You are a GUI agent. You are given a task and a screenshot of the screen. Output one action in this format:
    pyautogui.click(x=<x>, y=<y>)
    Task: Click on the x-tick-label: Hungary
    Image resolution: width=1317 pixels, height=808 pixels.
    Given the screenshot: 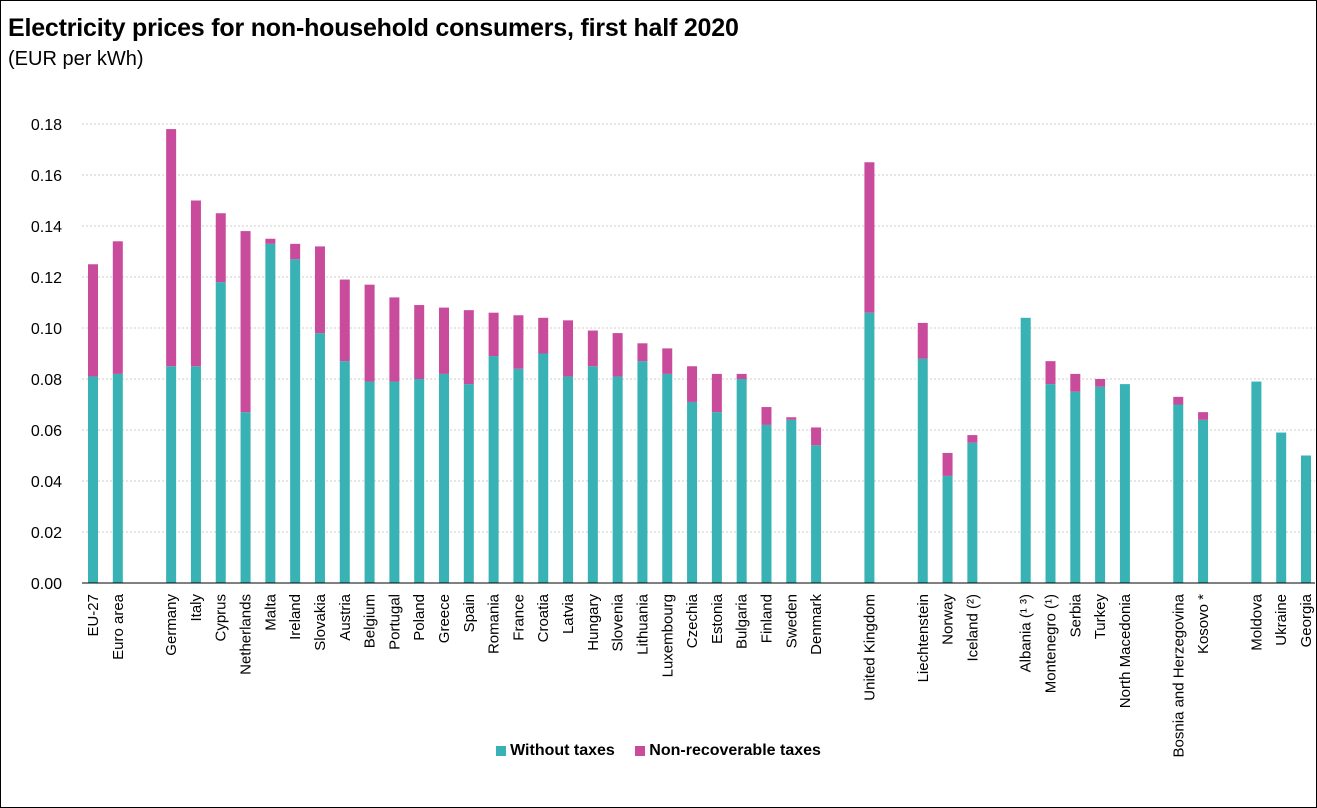 What is the action you would take?
    pyautogui.click(x=593, y=622)
    